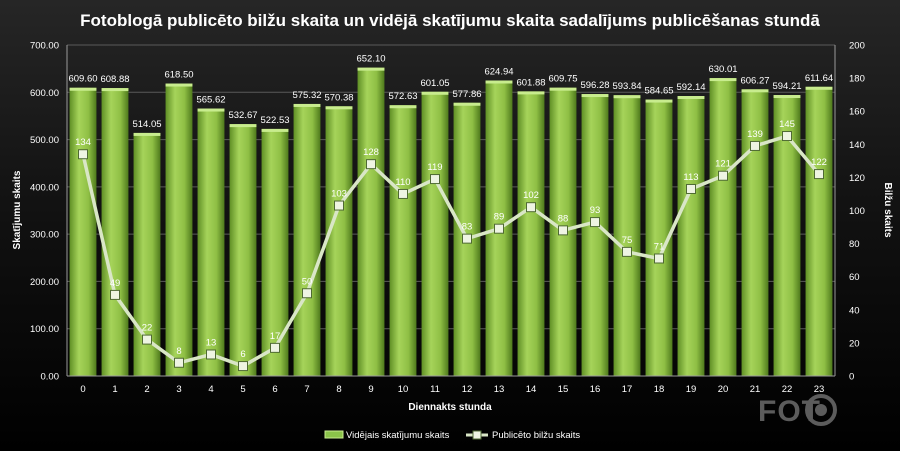 The image size is (900, 451). Describe the element at coordinates (787, 389) in the screenshot. I see `x-tick-label: 22` at that location.